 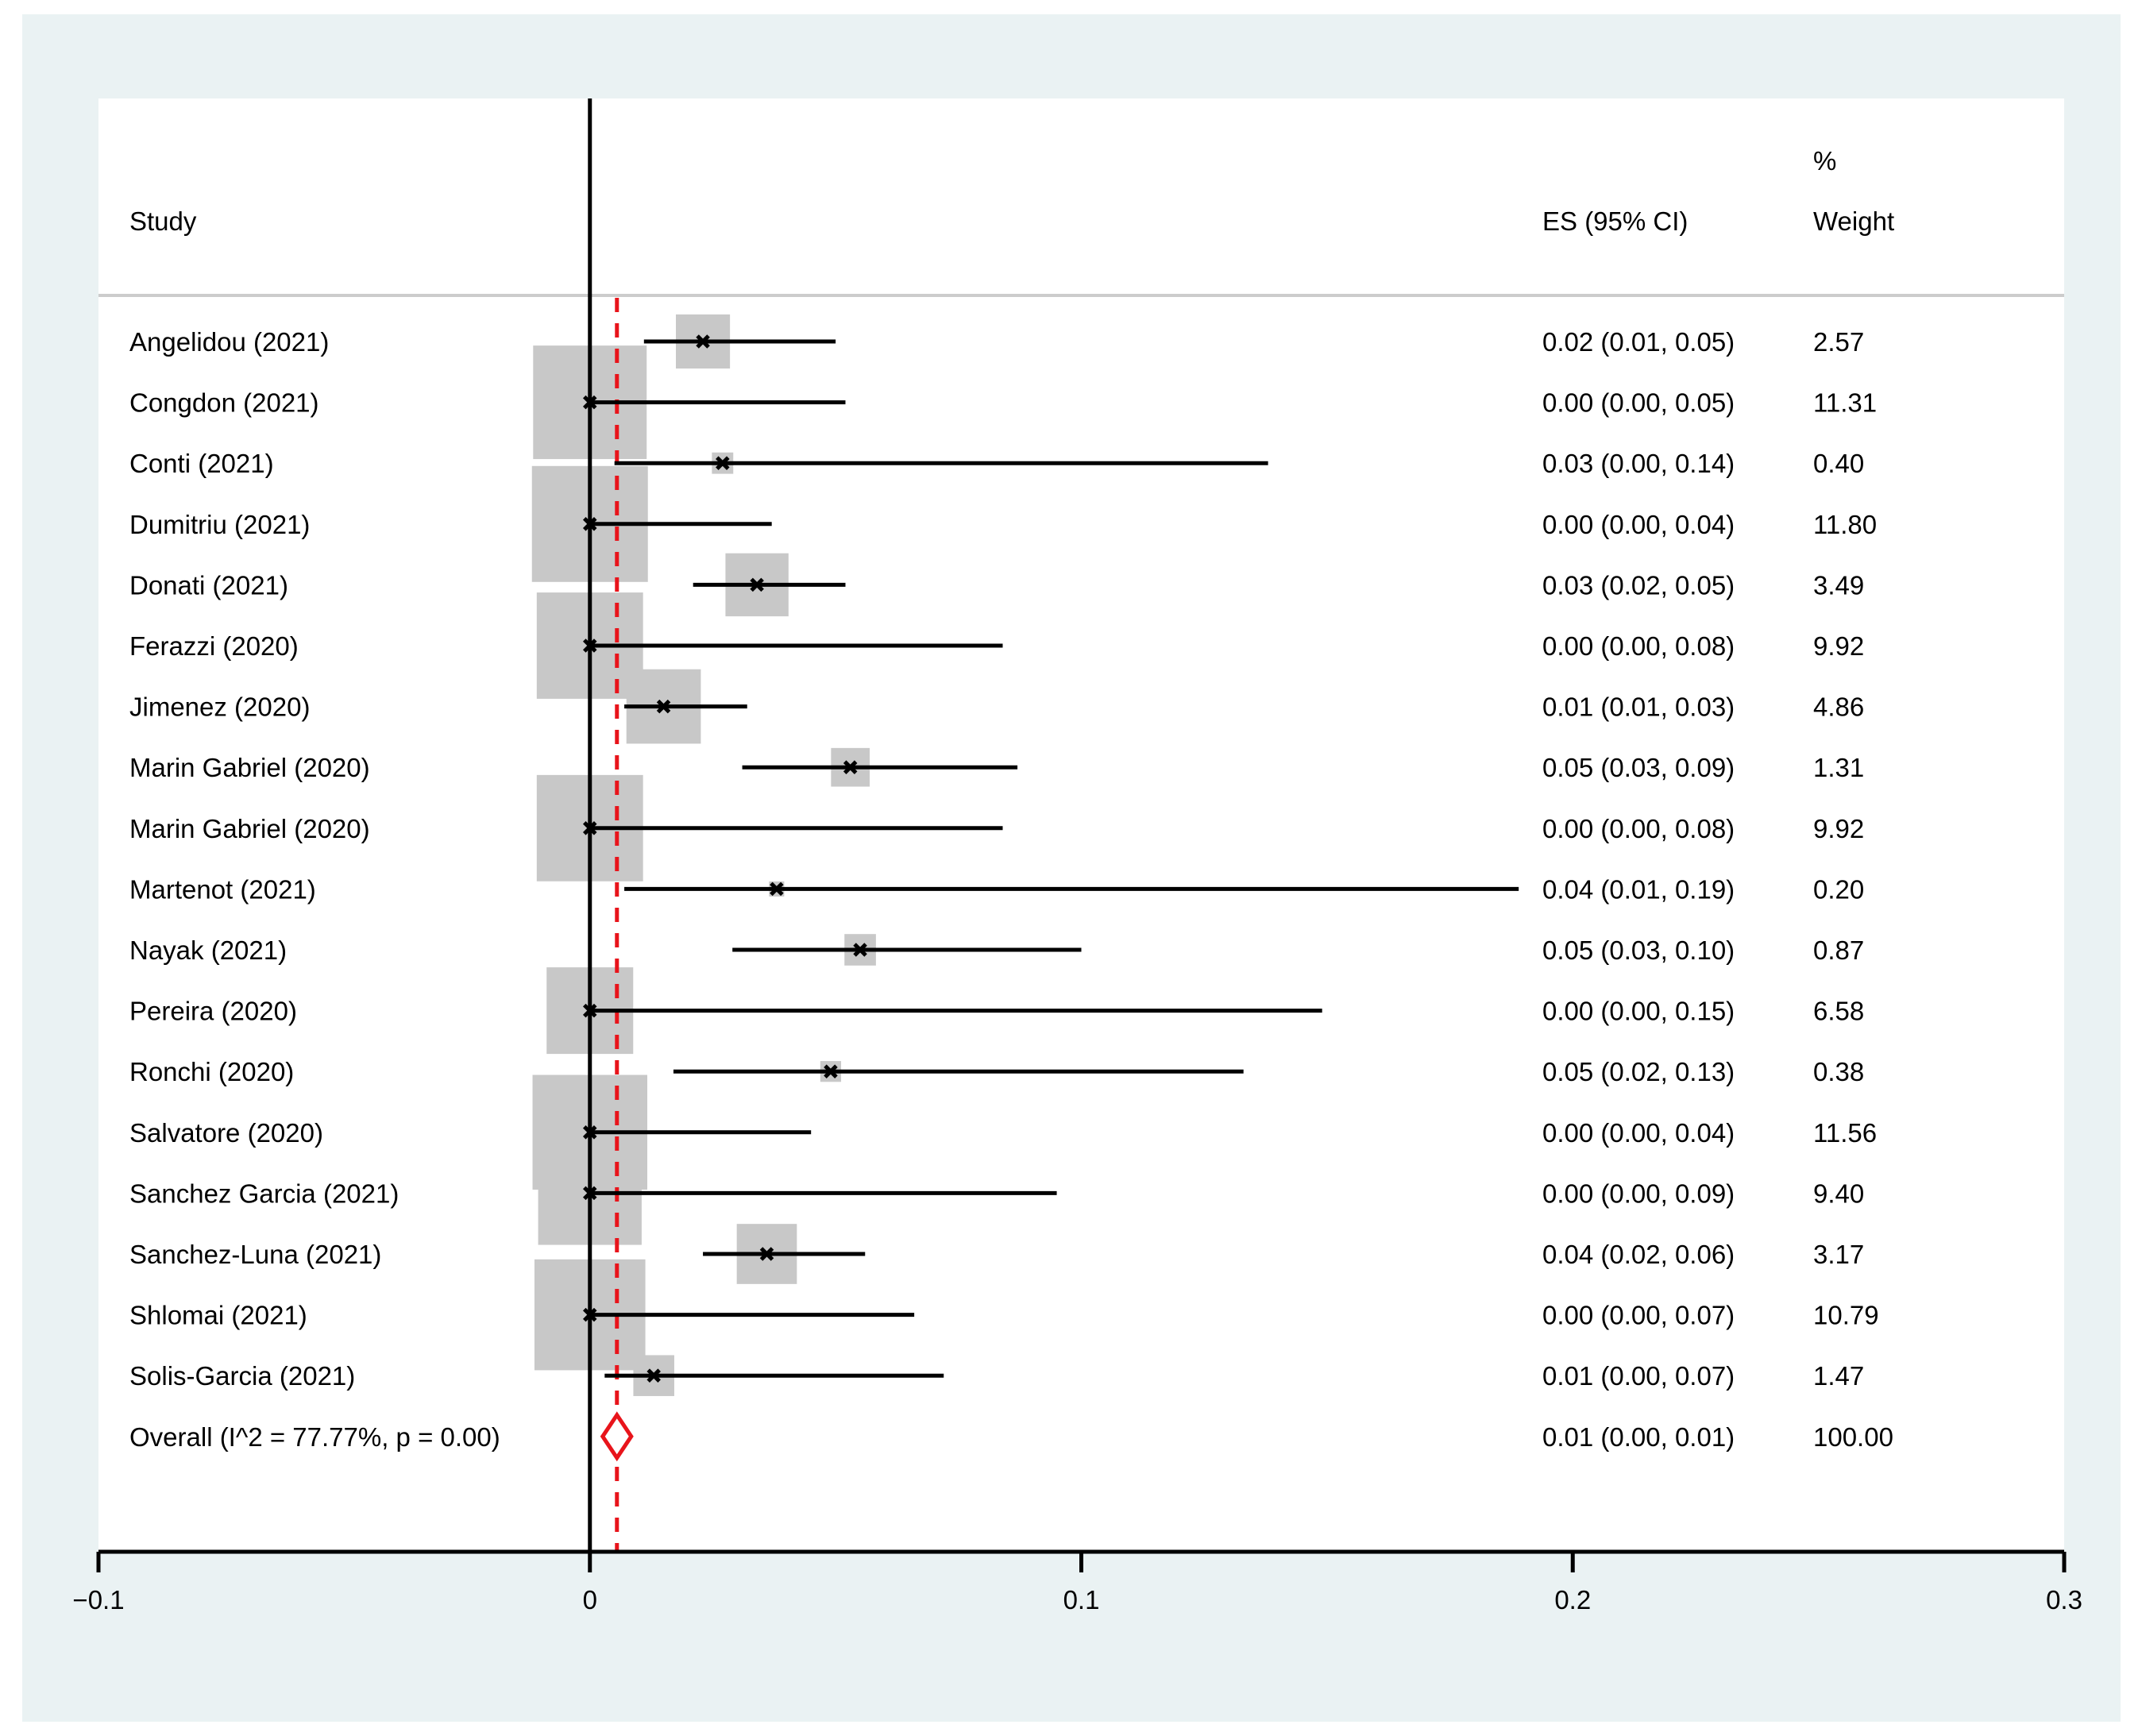 What do you see at coordinates (1838, 1254) in the screenshot?
I see `weight-text: 3.17` at bounding box center [1838, 1254].